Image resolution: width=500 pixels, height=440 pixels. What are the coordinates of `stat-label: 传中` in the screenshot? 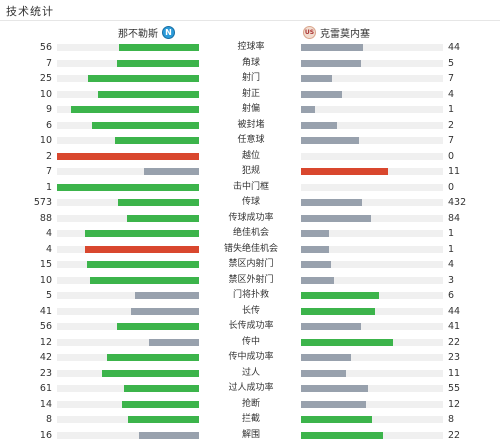 It's located at (250, 341).